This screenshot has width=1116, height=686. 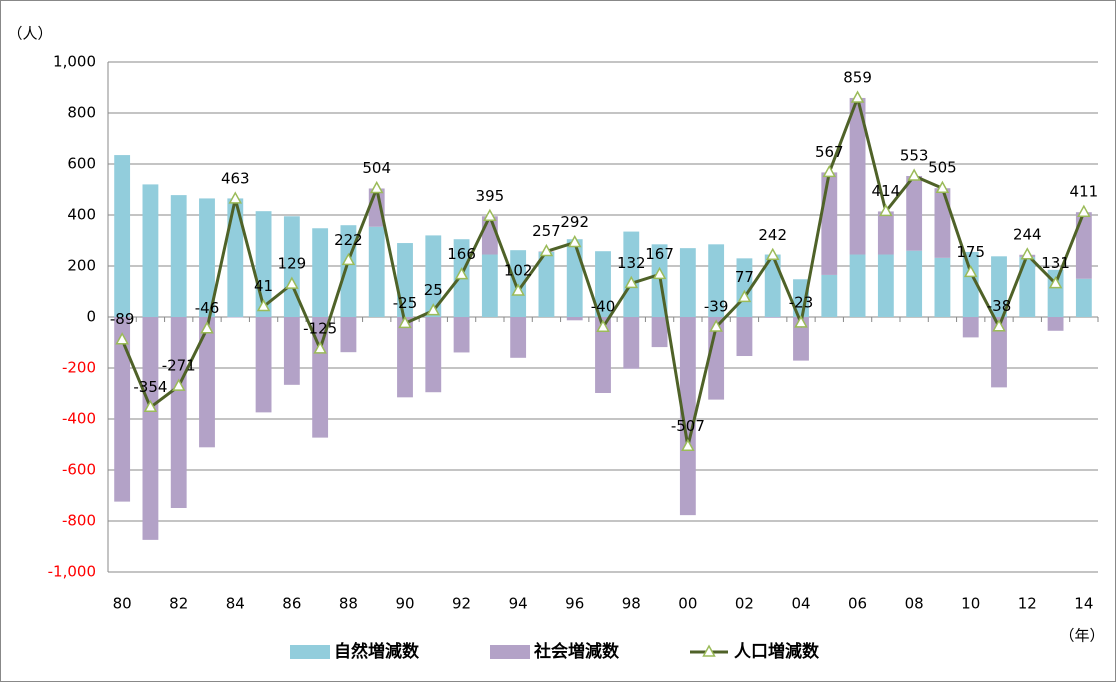 What do you see at coordinates (970, 252) in the screenshot?
I see `data-label: 175` at bounding box center [970, 252].